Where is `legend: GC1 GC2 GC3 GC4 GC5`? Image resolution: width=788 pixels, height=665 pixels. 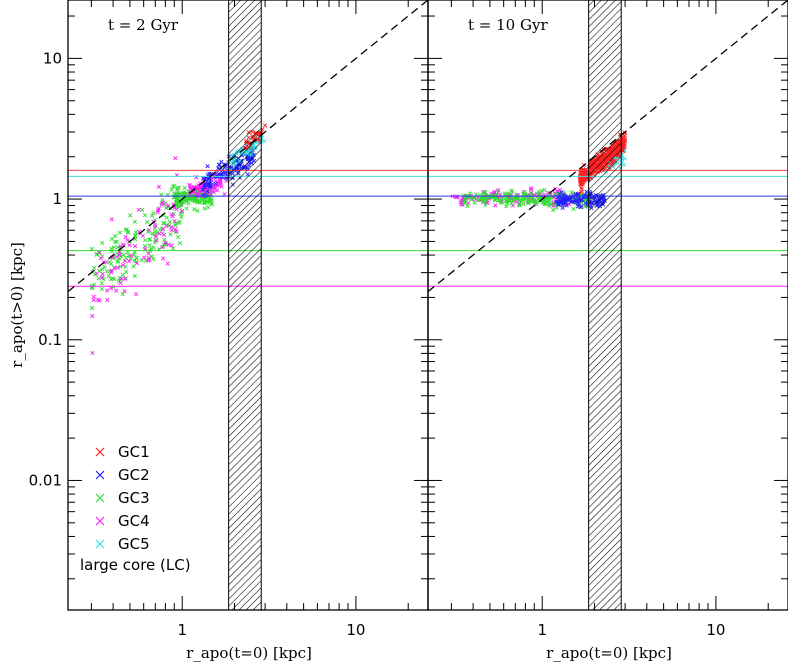 legend: GC1 GC2 GC3 GC4 GC5 is located at coordinates (122, 498).